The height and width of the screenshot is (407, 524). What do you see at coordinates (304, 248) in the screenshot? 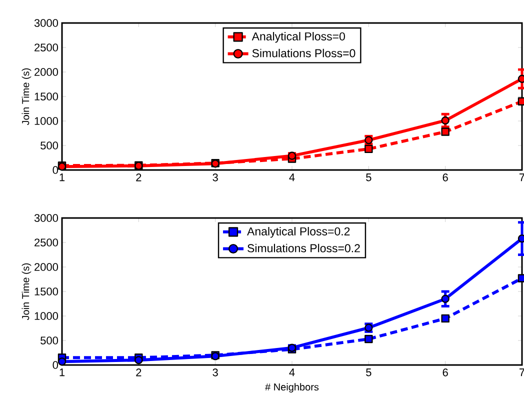
I see `legend-label: Simulations Ploss=0.2` at bounding box center [304, 248].